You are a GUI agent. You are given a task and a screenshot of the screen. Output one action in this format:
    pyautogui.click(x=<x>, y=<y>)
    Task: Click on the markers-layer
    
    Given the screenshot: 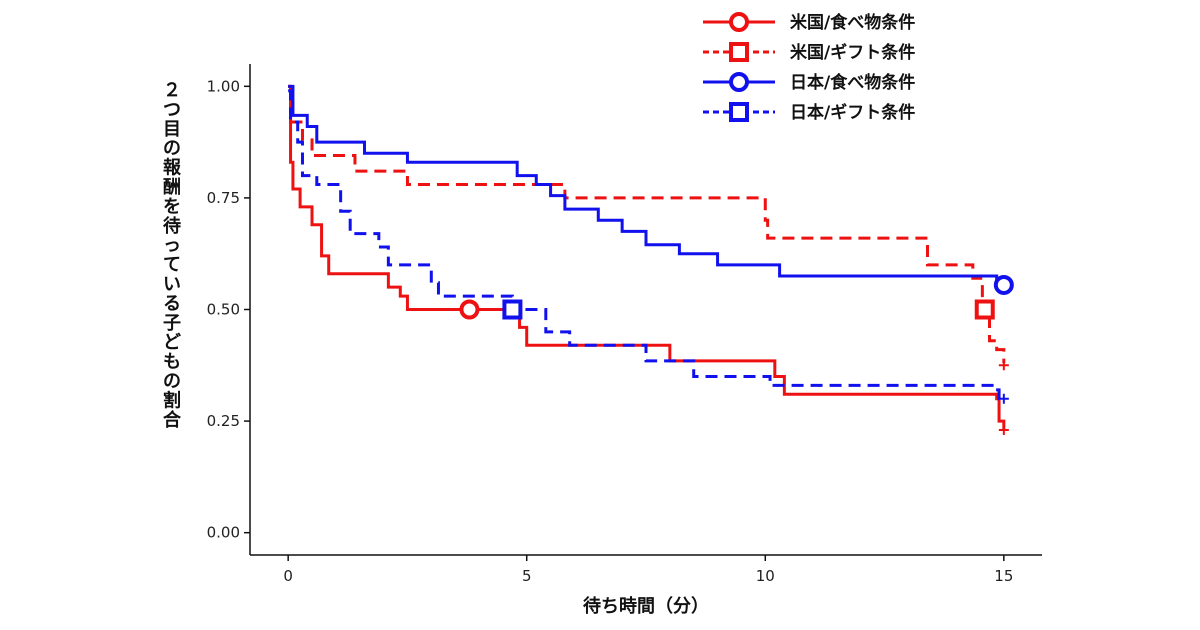 What is the action you would take?
    pyautogui.click(x=736, y=355)
    